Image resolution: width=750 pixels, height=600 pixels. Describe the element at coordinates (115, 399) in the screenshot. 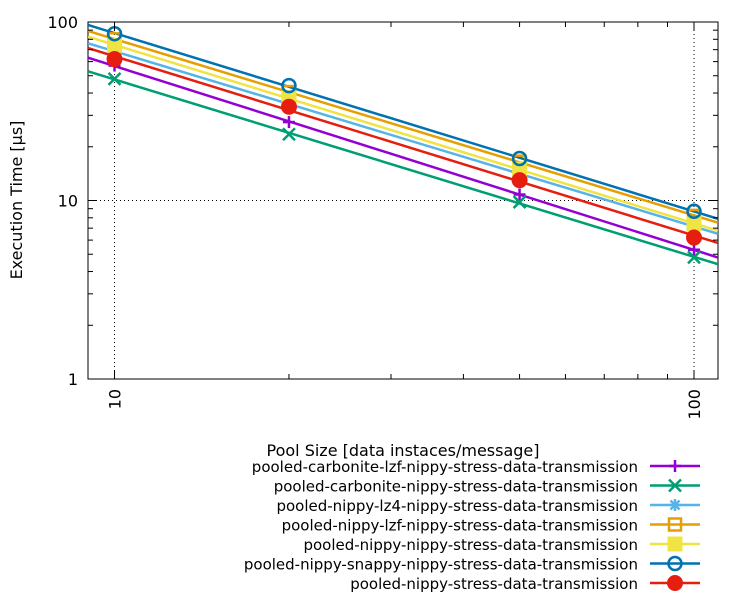

I see `x-tick-label: 10` at that location.